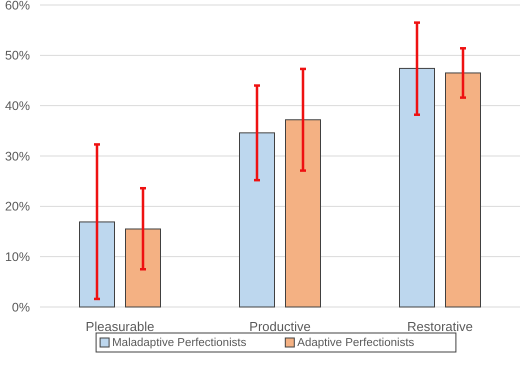 Image resolution: width=520 pixels, height=367 pixels. Describe the element at coordinates (17, 156) in the screenshot. I see `y-tick-label: 30%` at that location.